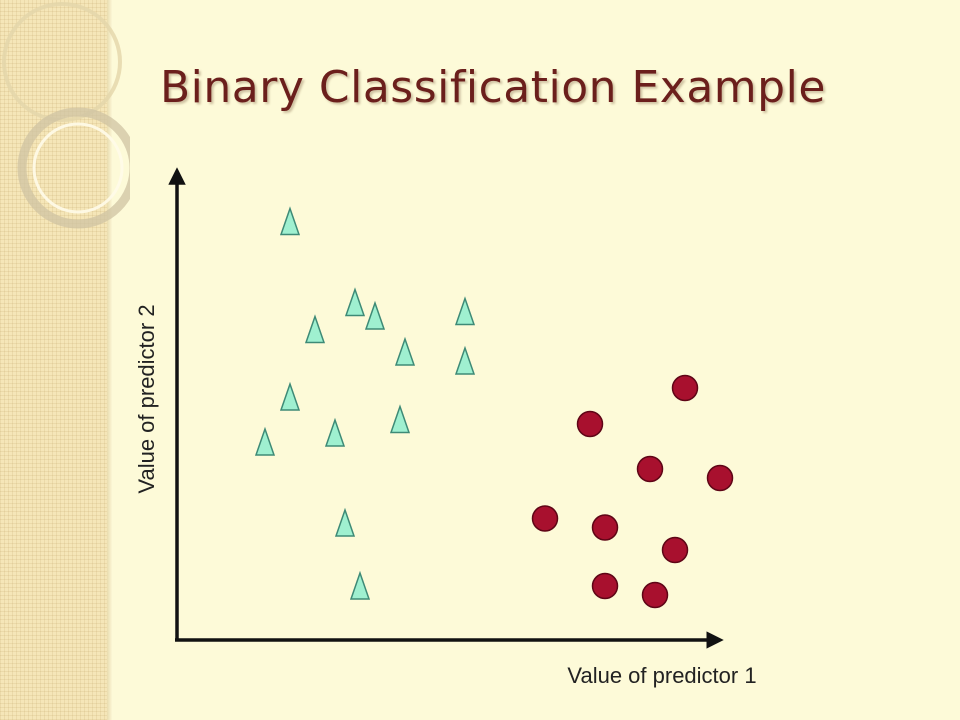 This screenshot has width=960, height=720. I want to click on y-axis-label: Value of predictor 2, so click(146, 398).